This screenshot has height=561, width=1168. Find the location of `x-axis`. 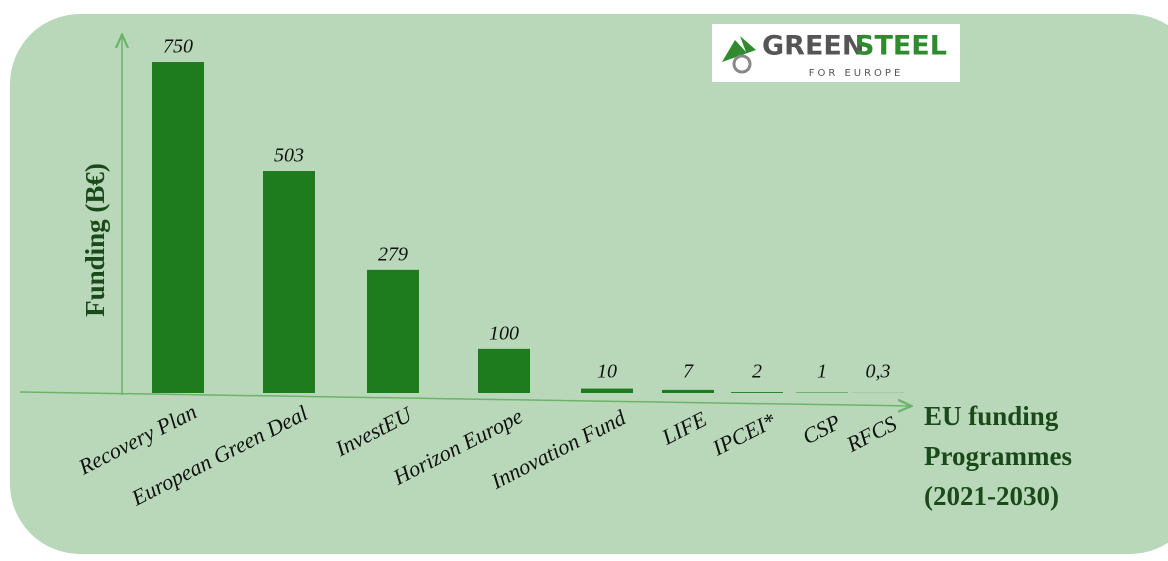

x-axis is located at coordinates (464, 398).